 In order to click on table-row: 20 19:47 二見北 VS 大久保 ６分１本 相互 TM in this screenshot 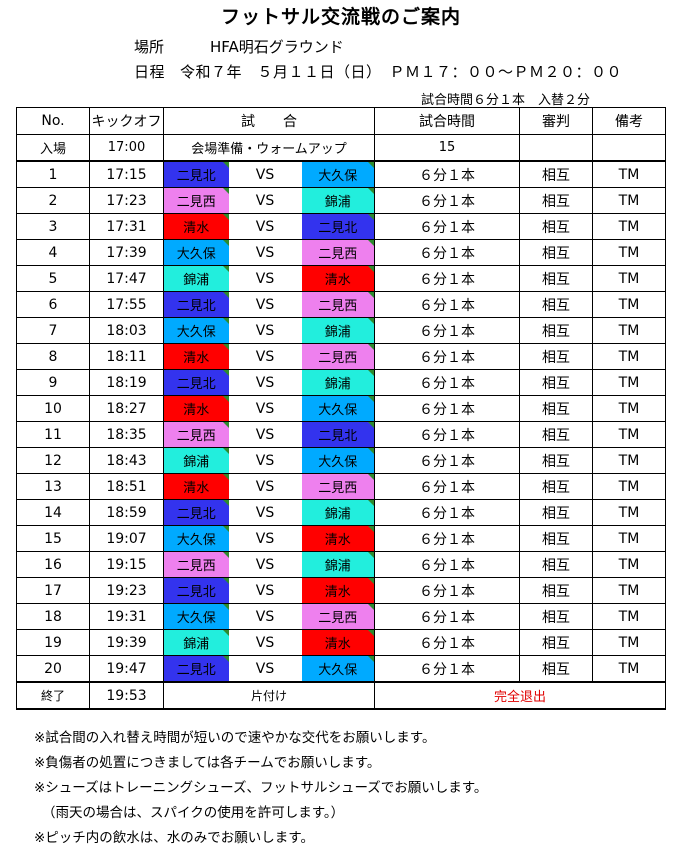, I will do `click(341, 669)`.